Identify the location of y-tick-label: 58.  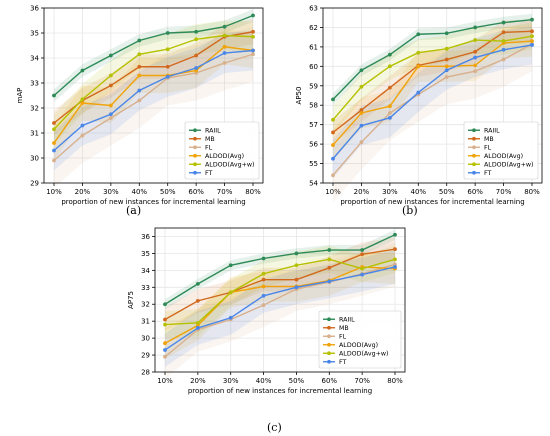
(313, 106).